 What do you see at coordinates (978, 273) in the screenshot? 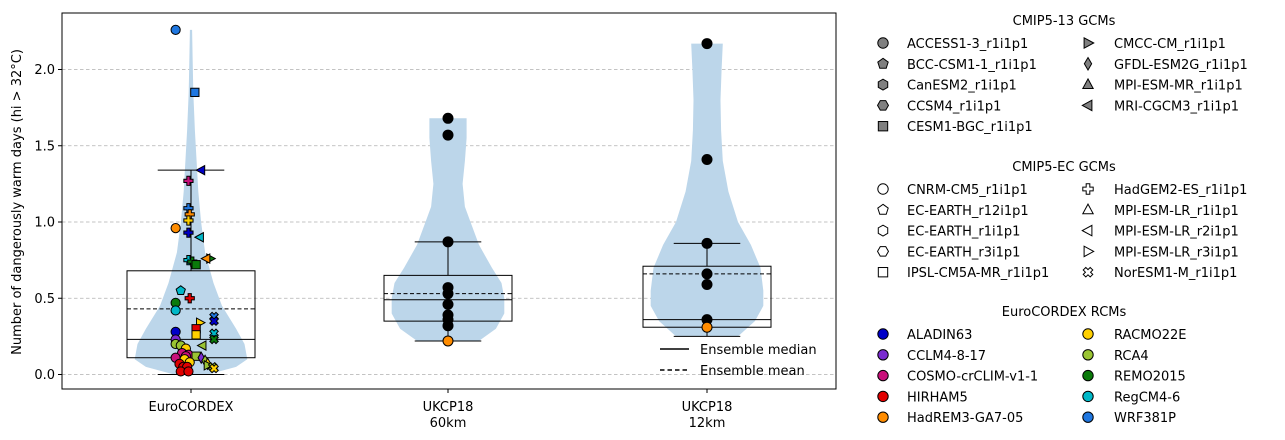
I see `legend-label: IPSL-CM5A-MR_r1i1p1` at bounding box center [978, 273].